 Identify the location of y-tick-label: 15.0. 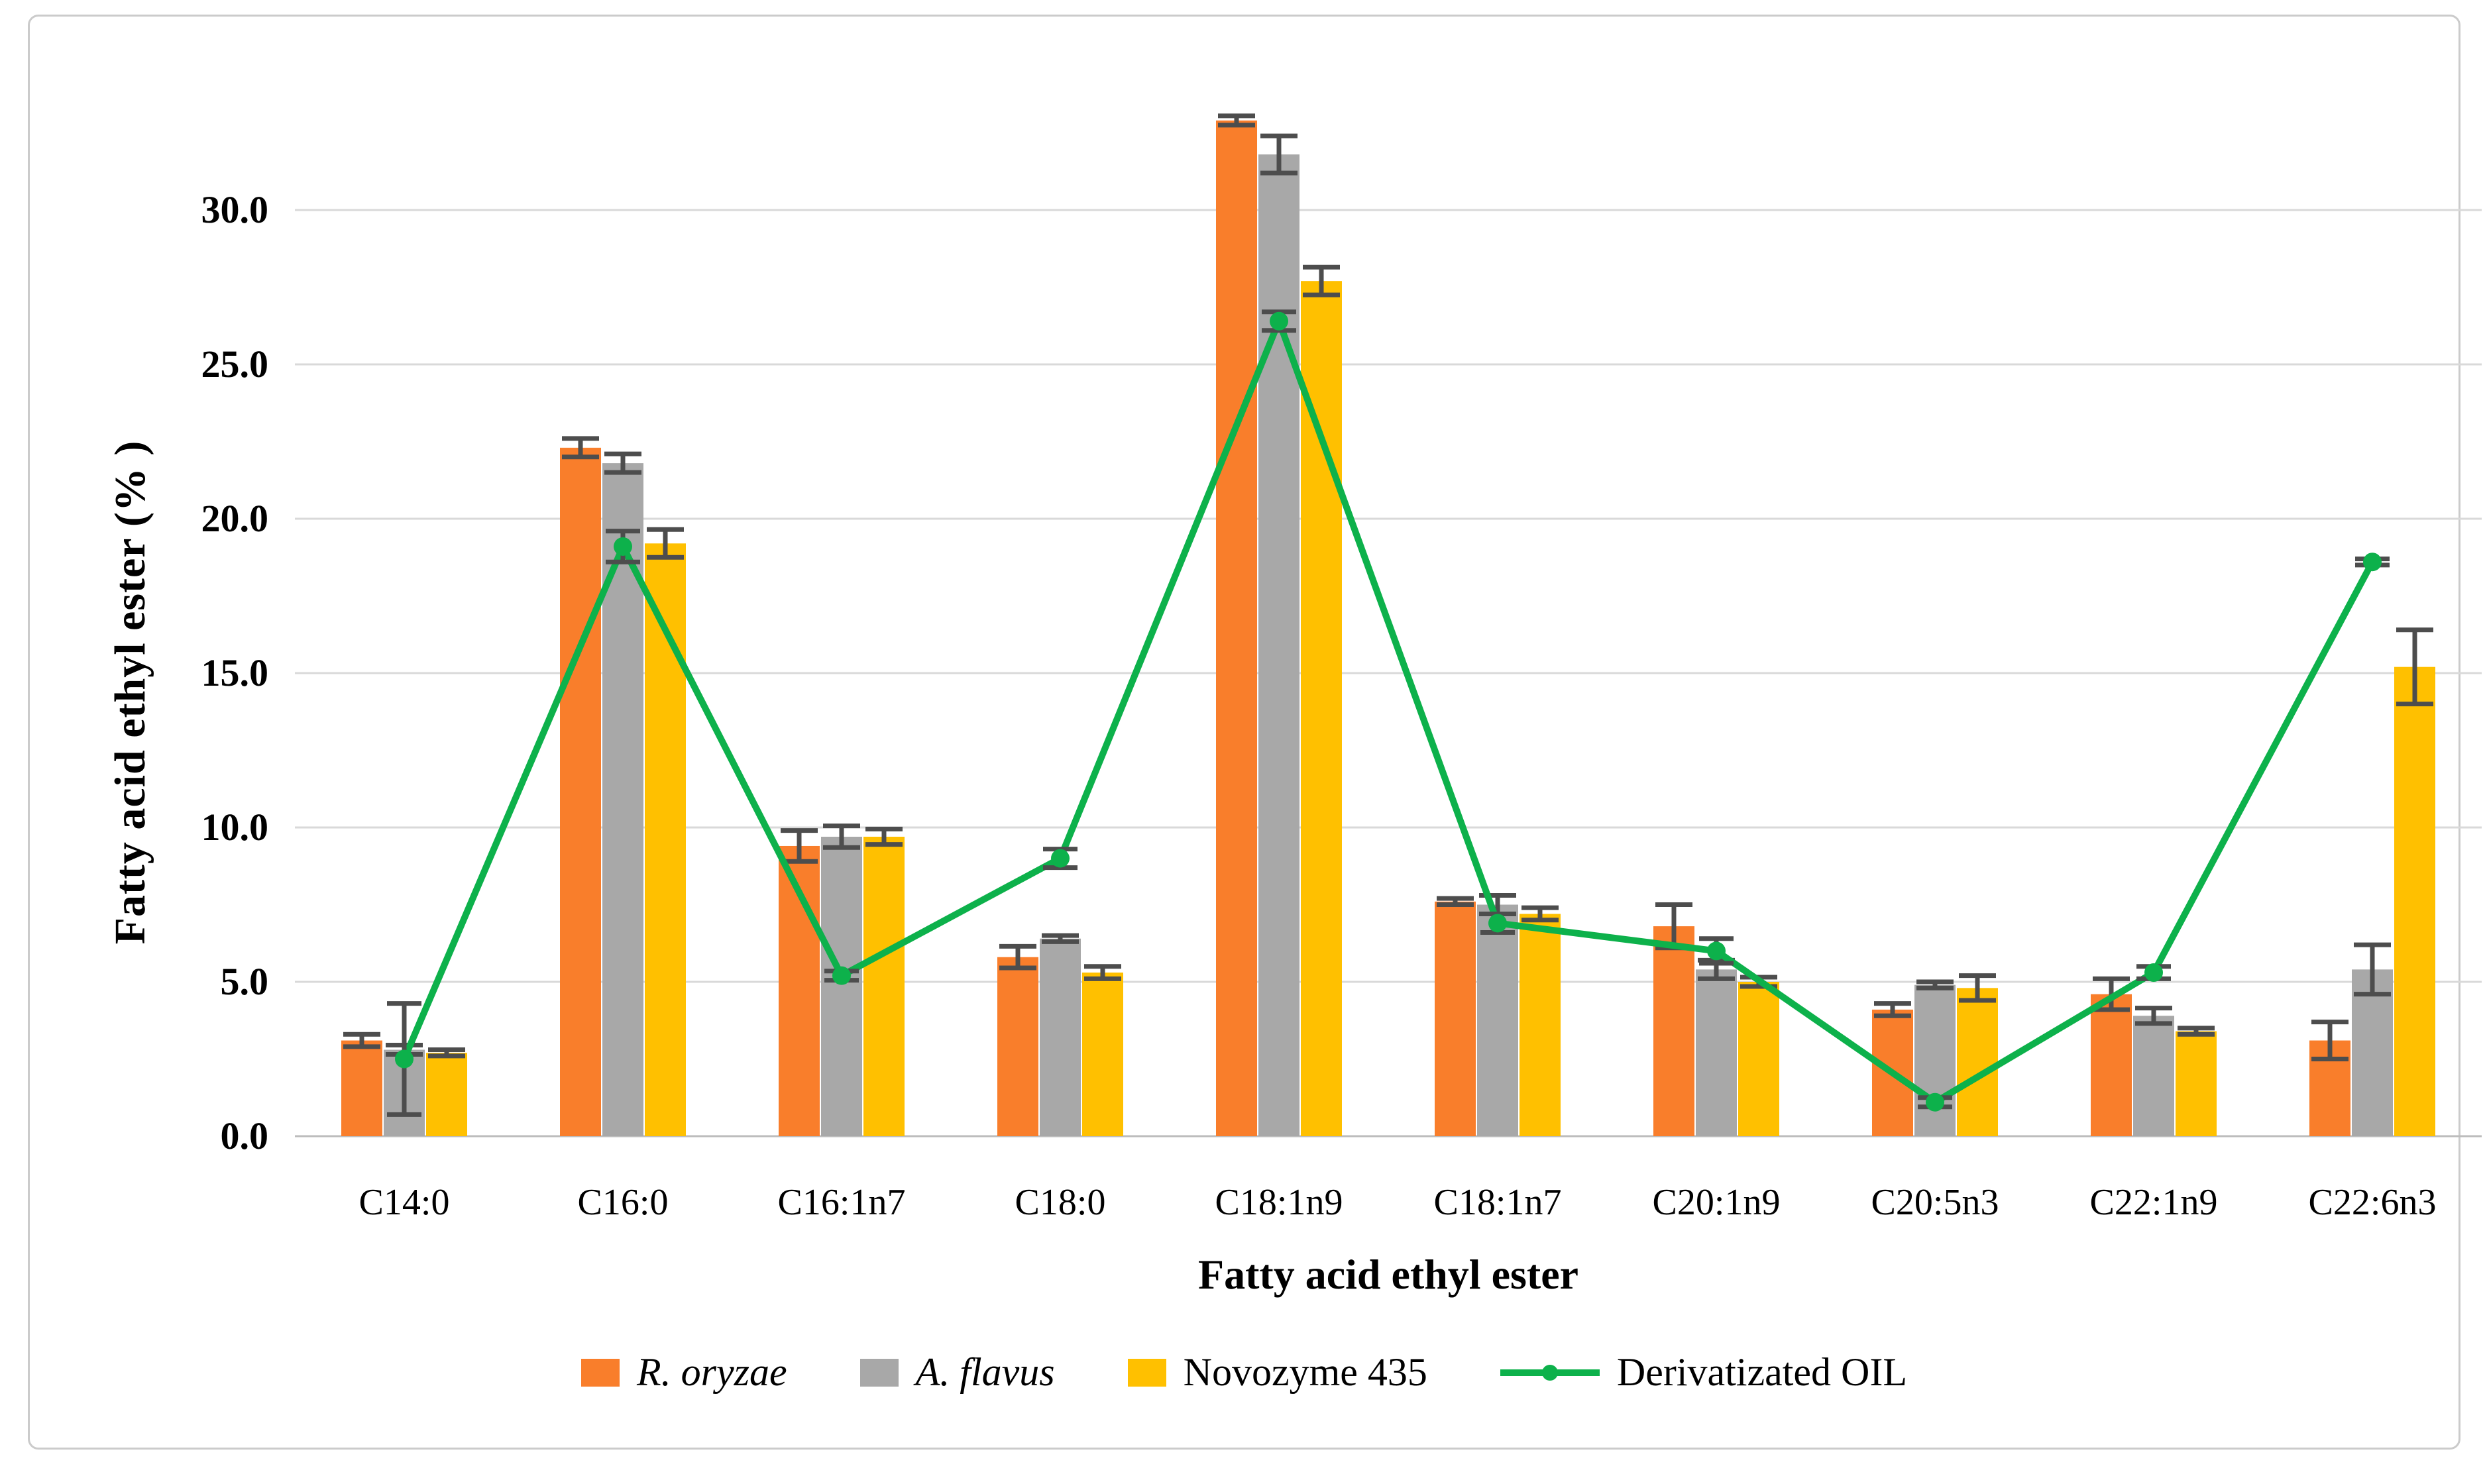
(235, 672).